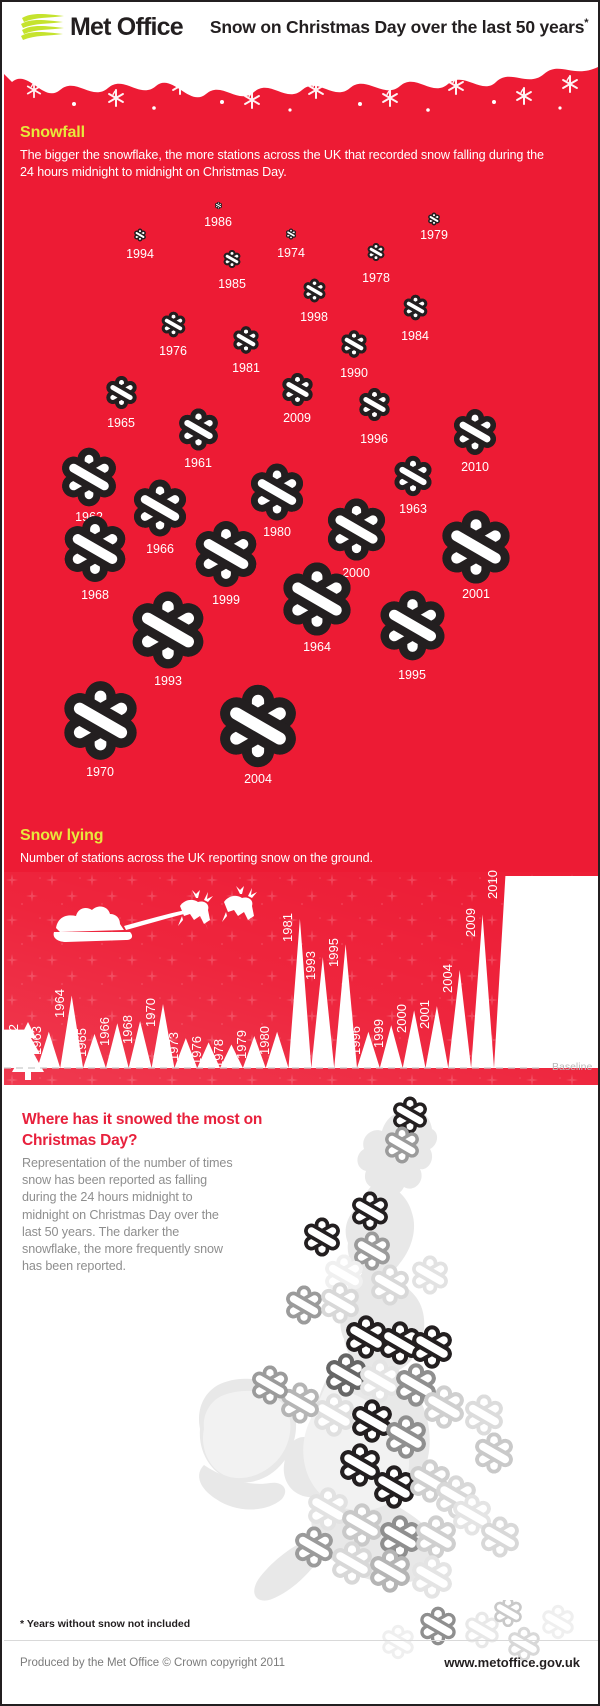 Image resolution: width=600 pixels, height=1706 pixels. What do you see at coordinates (232, 284) in the screenshot?
I see `snowfall-flake-label-1985: 1985` at bounding box center [232, 284].